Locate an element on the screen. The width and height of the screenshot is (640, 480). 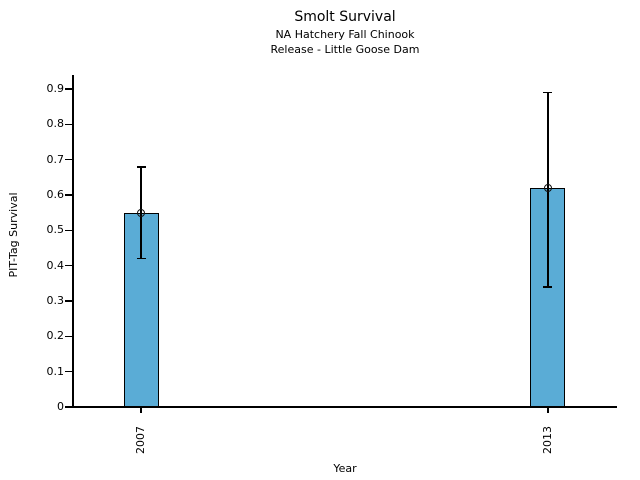
y-tick-label: 0.9 is located at coordinates (55, 89).